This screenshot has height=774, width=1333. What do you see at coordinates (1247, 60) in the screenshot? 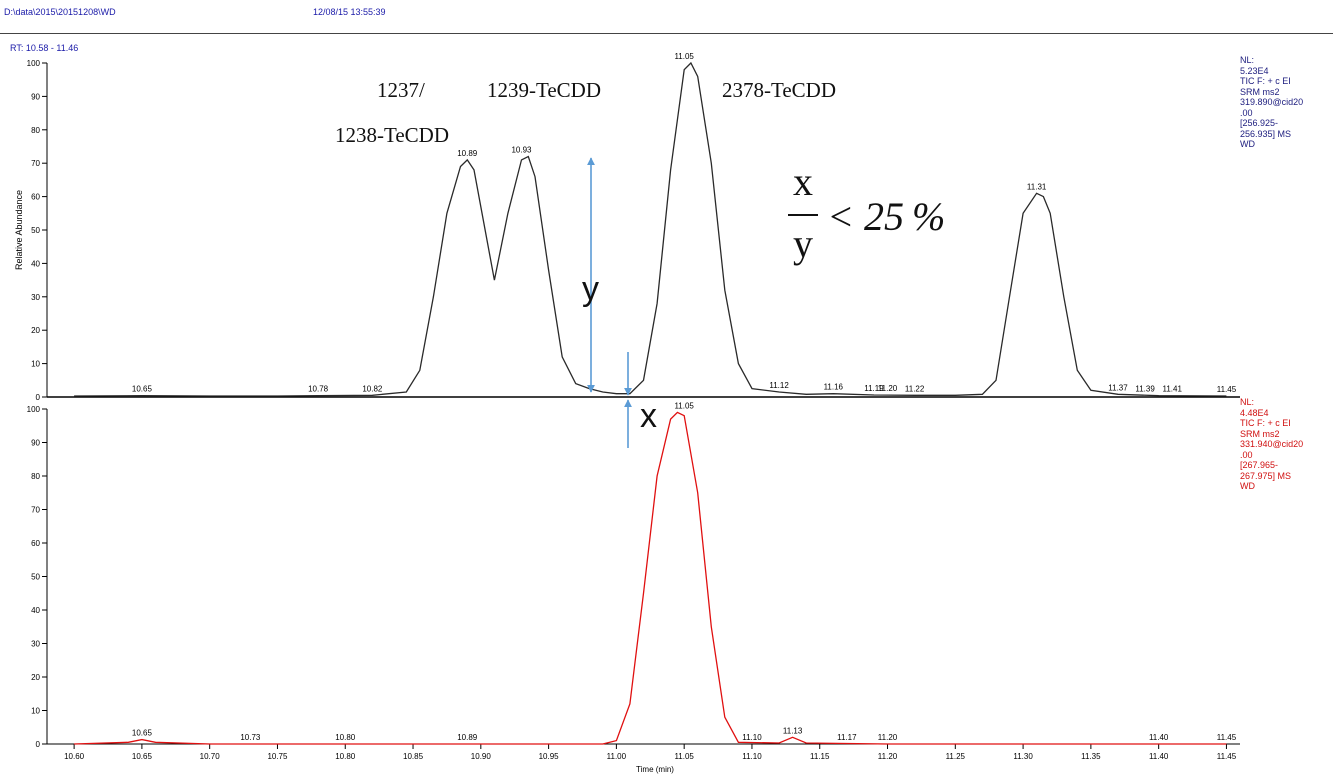
I see `trace-info-line: NL:` at bounding box center [1247, 60].